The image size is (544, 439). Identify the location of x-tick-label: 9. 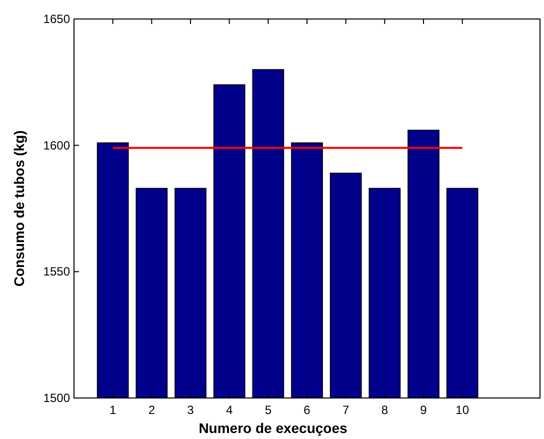
(424, 410).